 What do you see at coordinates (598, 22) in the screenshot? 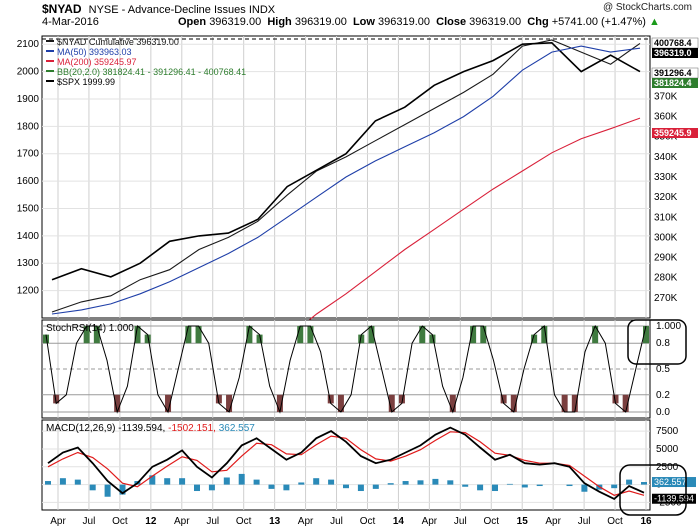
I see `chg-value: +5741.00 (+1.47%)` at bounding box center [598, 22].